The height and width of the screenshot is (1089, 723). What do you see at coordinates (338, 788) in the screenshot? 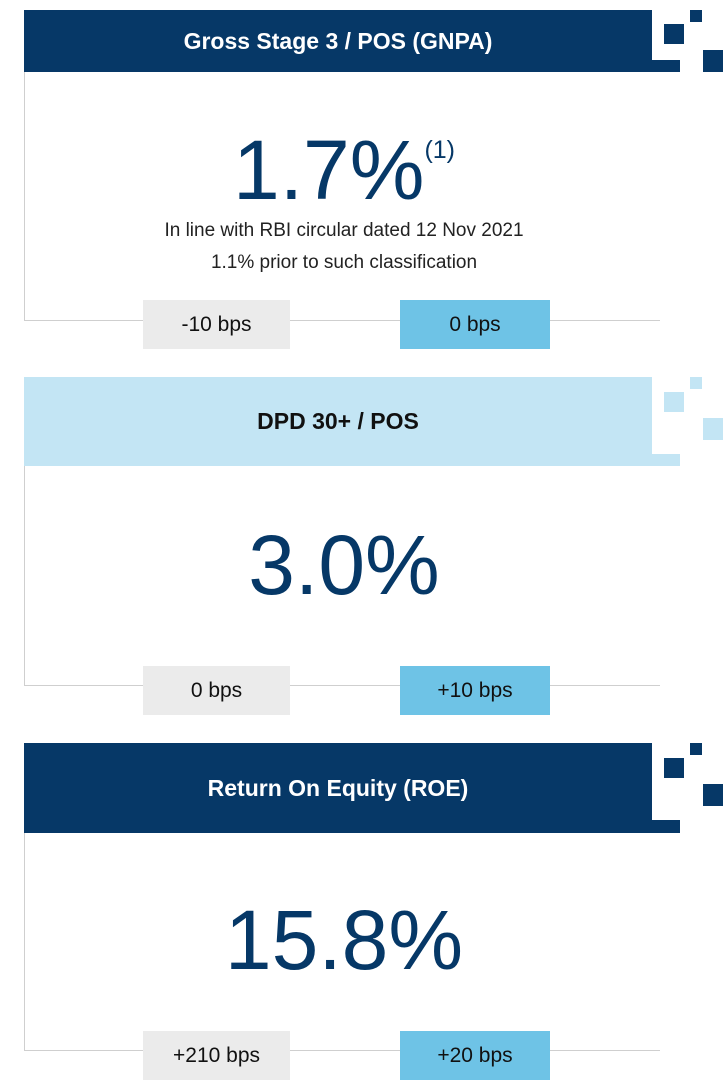
I see `card-title: Return On Equity (ROE)` at bounding box center [338, 788].